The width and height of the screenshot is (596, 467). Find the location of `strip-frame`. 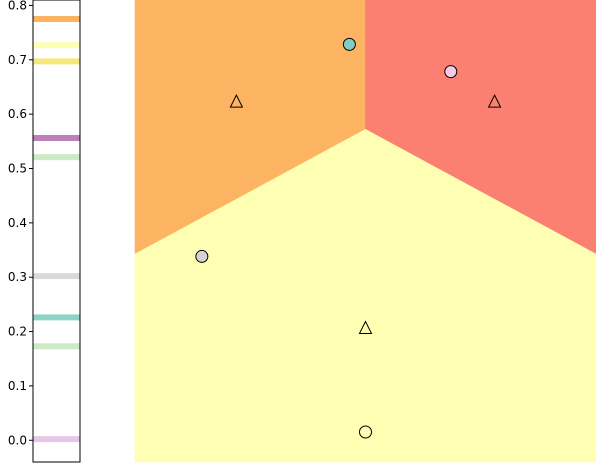

strip-frame is located at coordinates (56, 231).